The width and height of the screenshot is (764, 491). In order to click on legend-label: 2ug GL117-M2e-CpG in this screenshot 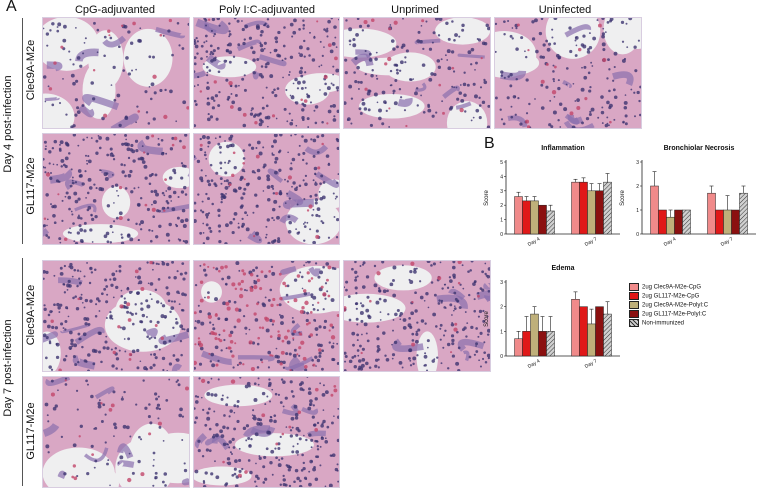, I will do `click(671, 296)`.